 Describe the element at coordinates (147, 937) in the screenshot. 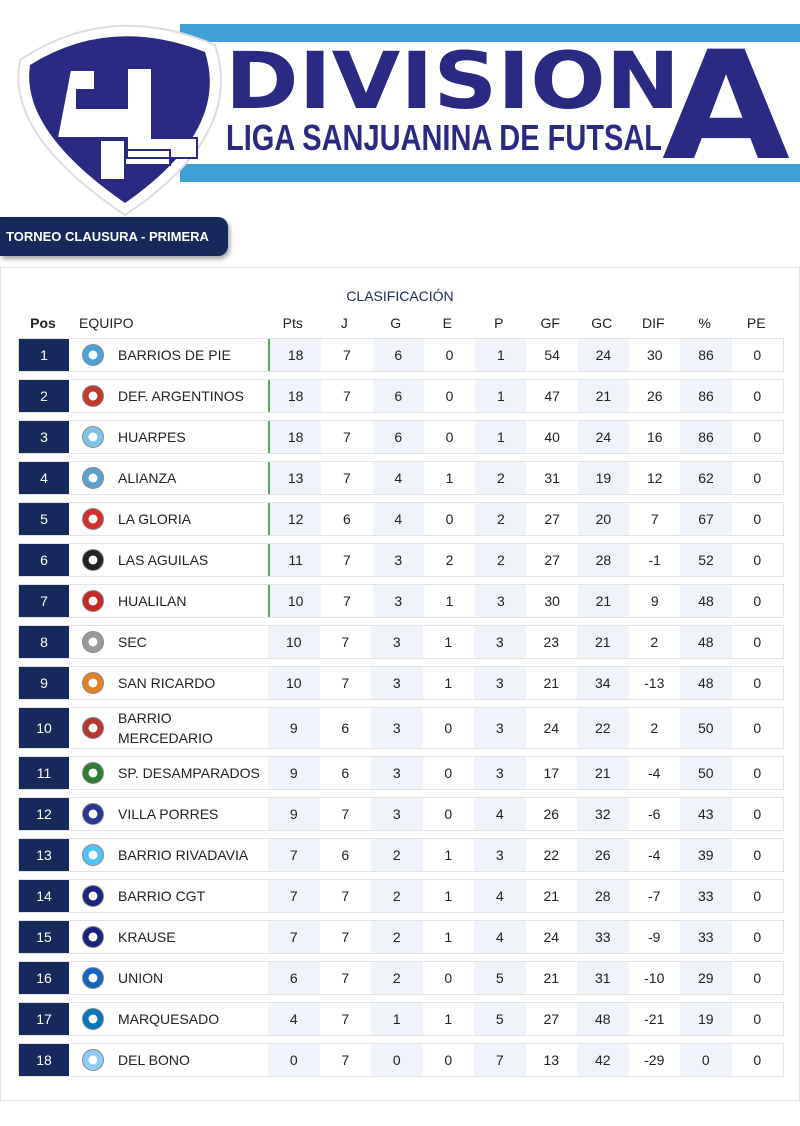

I see `team-name: KRAUSE` at that location.